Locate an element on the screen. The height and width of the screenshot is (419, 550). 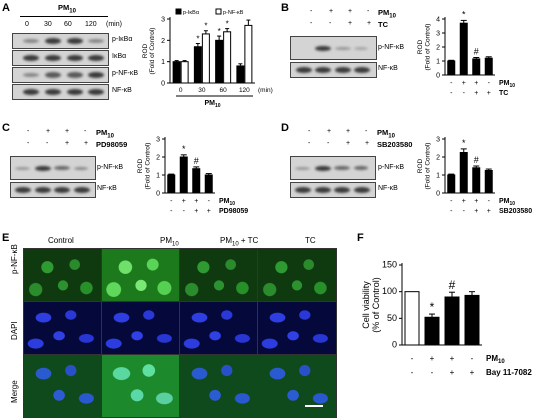
A-xtick-1: 30 is located at coordinates (202, 90).